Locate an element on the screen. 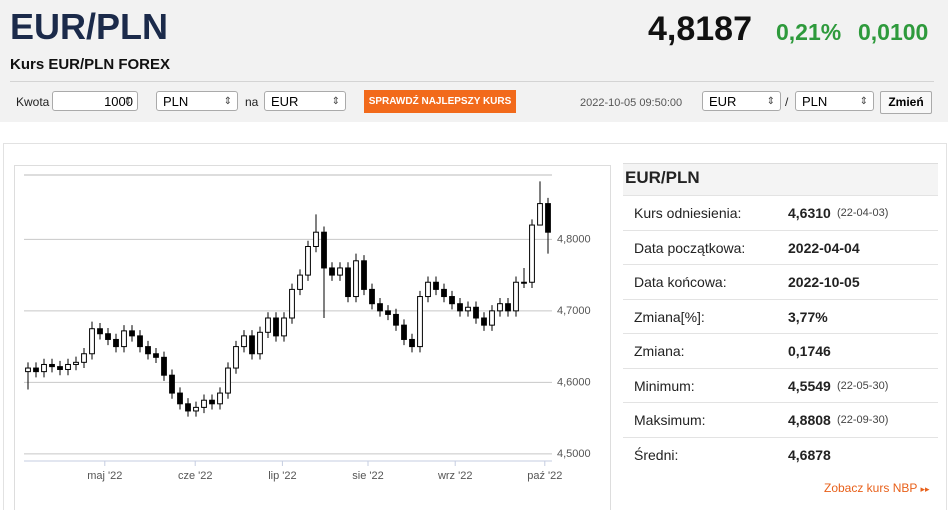 The width and height of the screenshot is (948, 510). stats-row: Zmiana[%]: 3,77% is located at coordinates (780, 316).